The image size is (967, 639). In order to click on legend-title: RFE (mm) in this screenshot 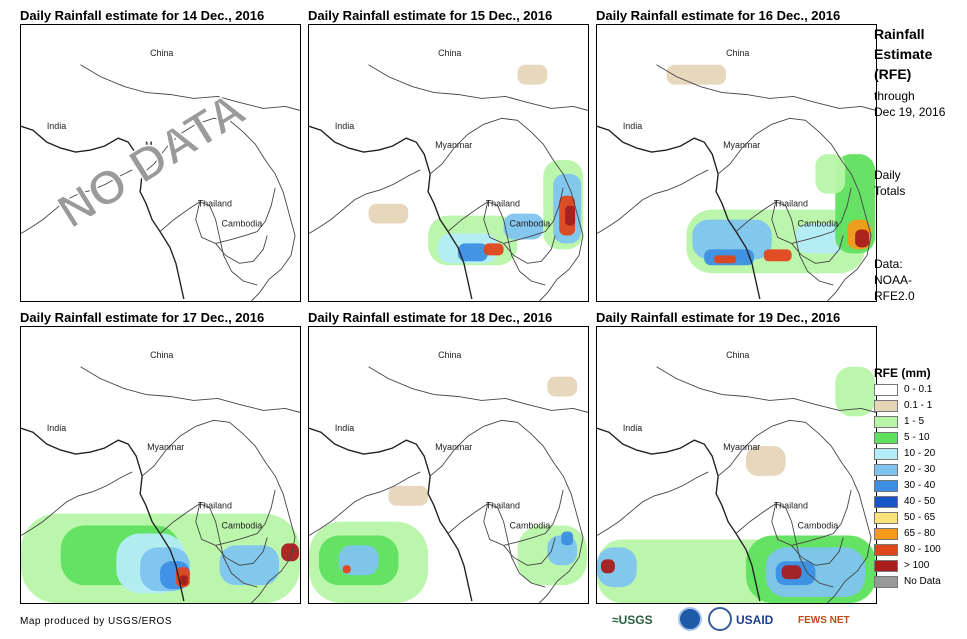, I will do `click(902, 373)`.